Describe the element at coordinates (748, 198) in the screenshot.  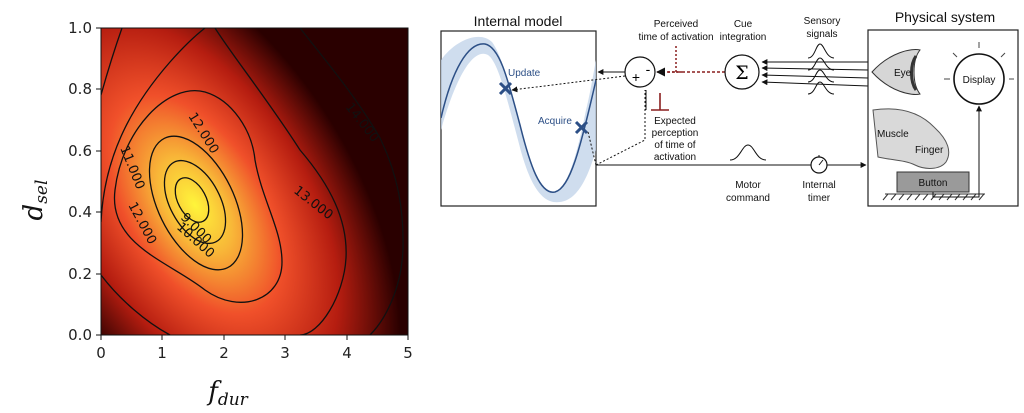
I see `motor-line2: command` at that location.